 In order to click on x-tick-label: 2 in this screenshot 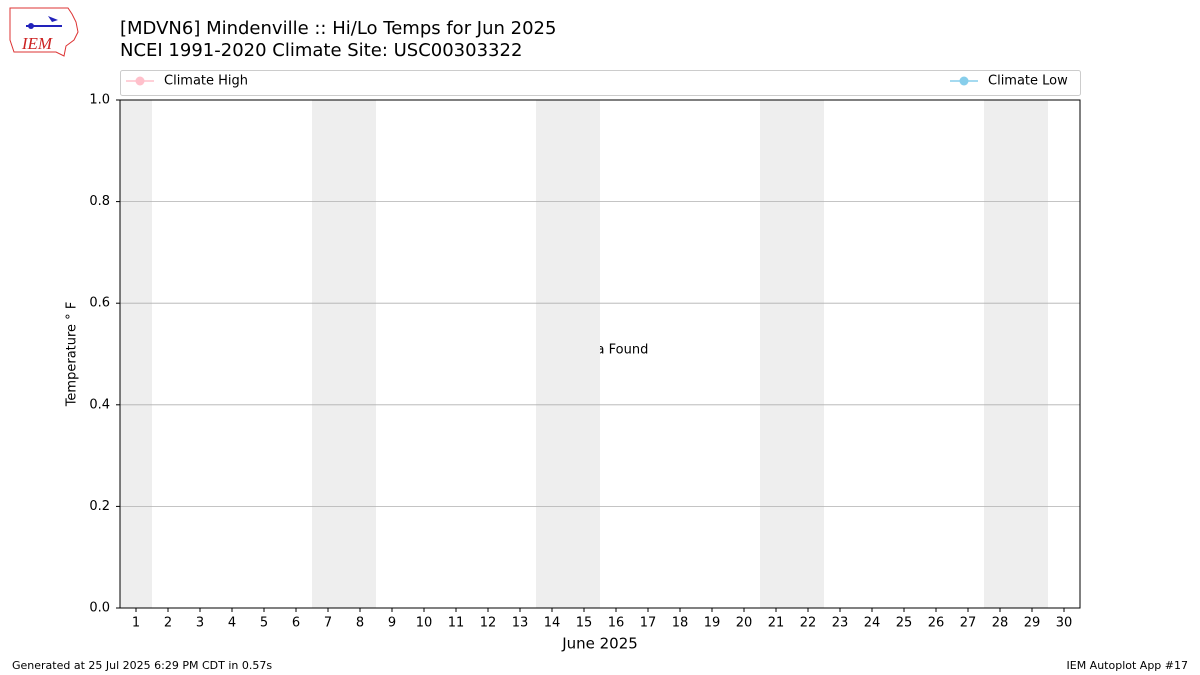, I will do `click(168, 623)`.